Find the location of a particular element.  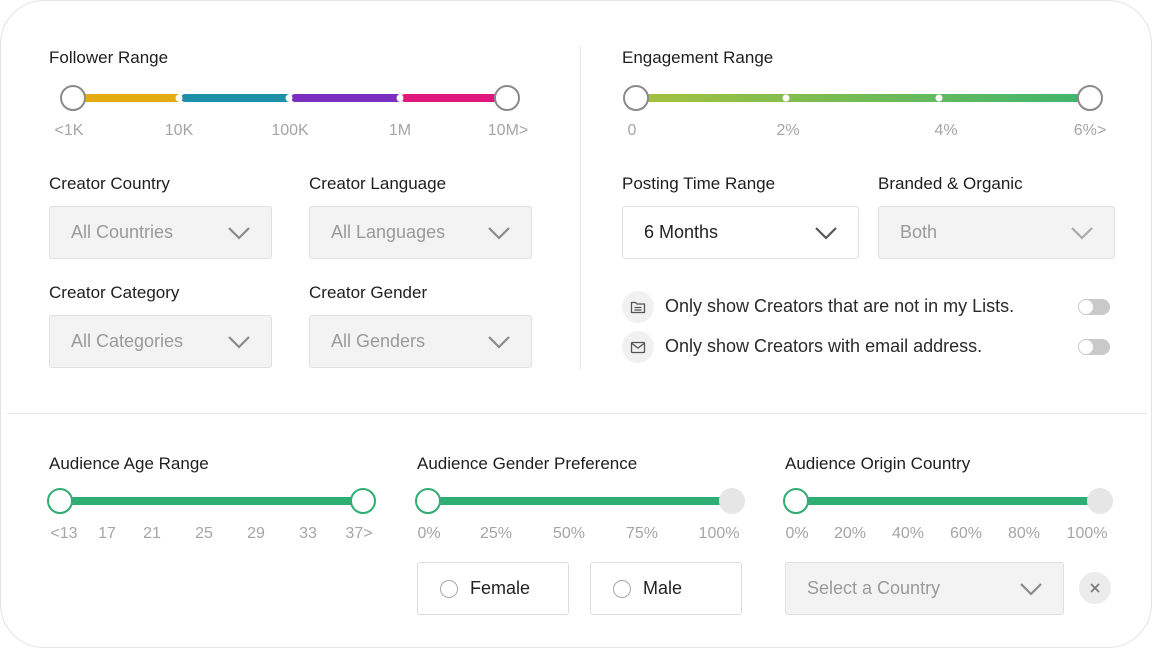

audience-gender-label: Audience Gender Preference is located at coordinates (527, 463).